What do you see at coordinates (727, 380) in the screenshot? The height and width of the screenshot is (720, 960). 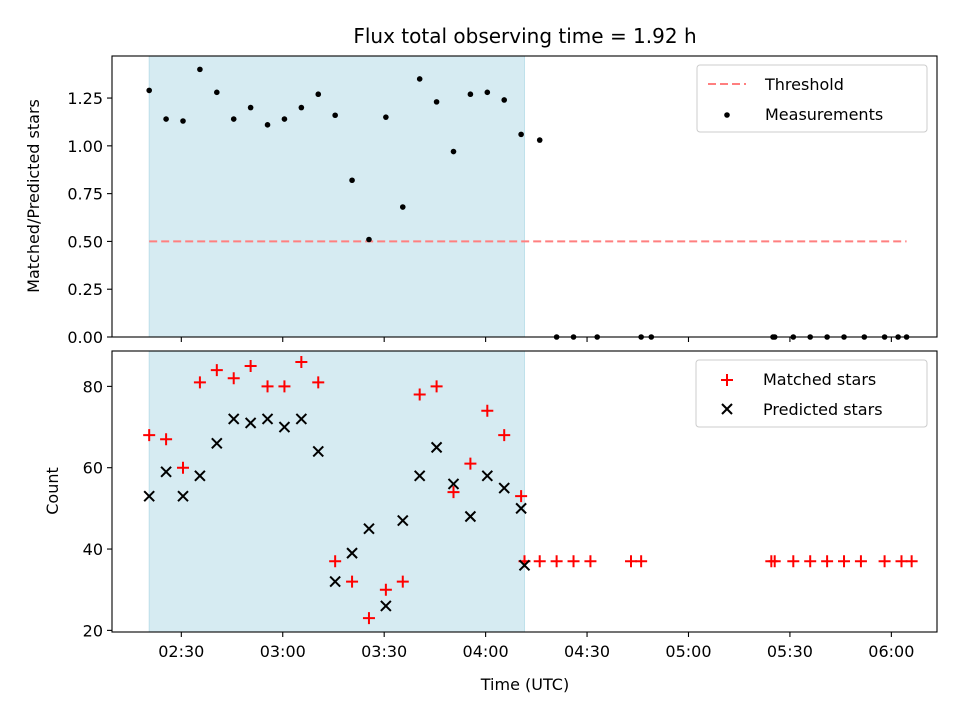 I see `legend-matched-swatch` at bounding box center [727, 380].